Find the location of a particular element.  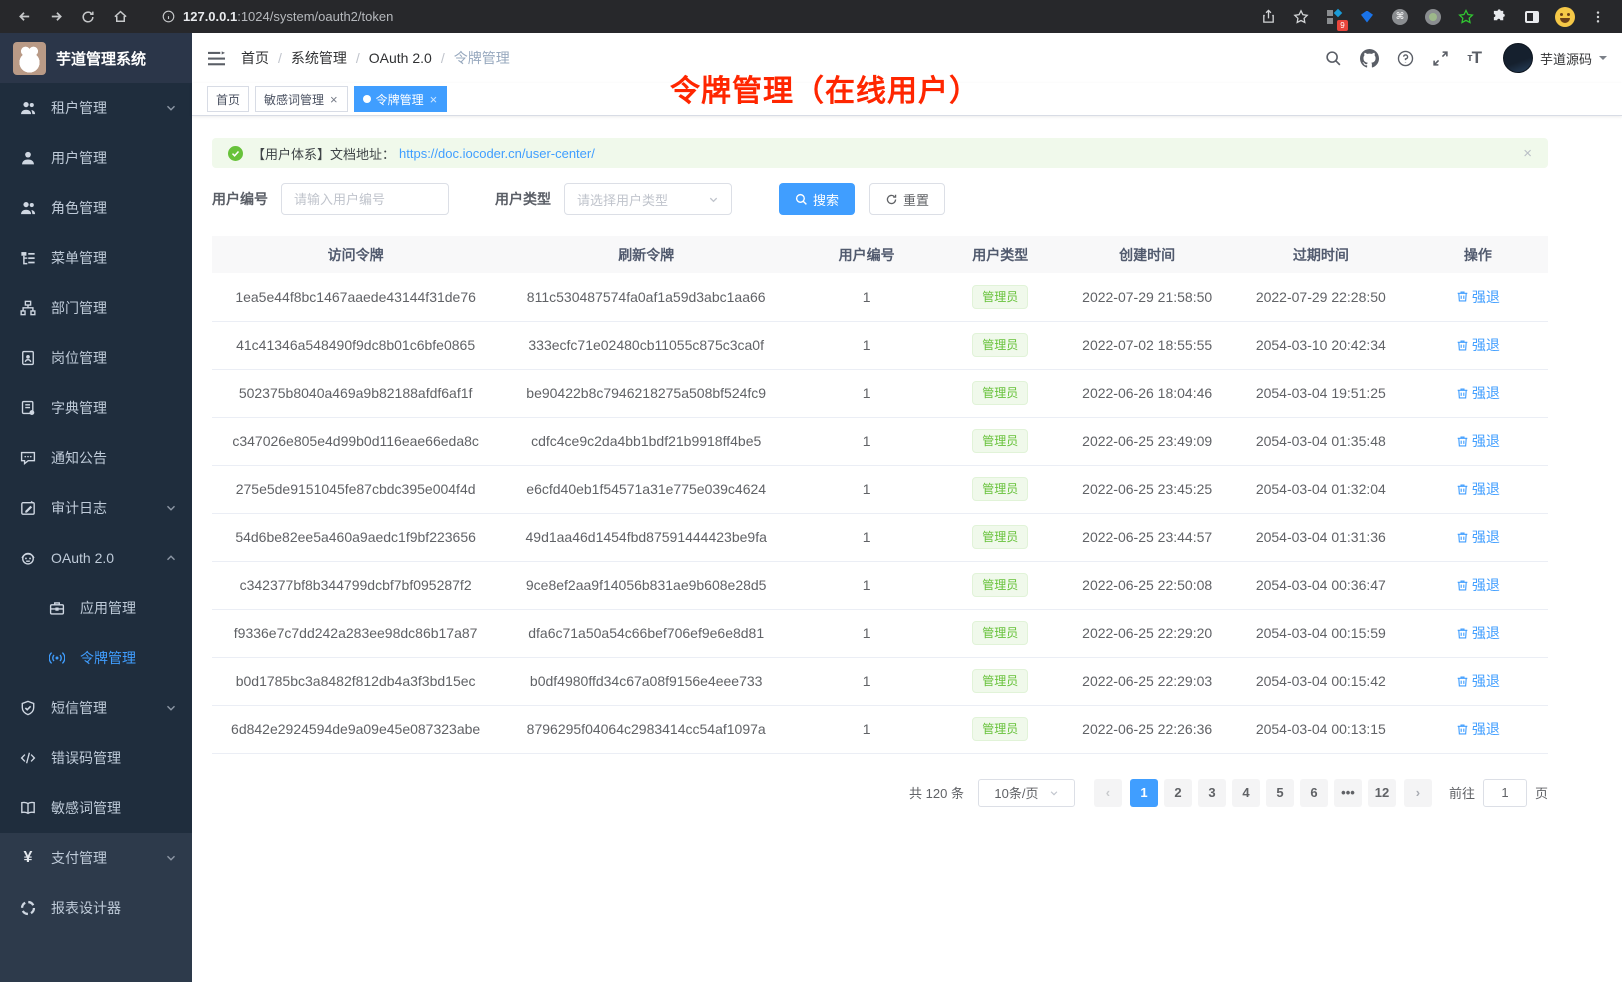

fullscreen-icon is located at coordinates (1440, 58).